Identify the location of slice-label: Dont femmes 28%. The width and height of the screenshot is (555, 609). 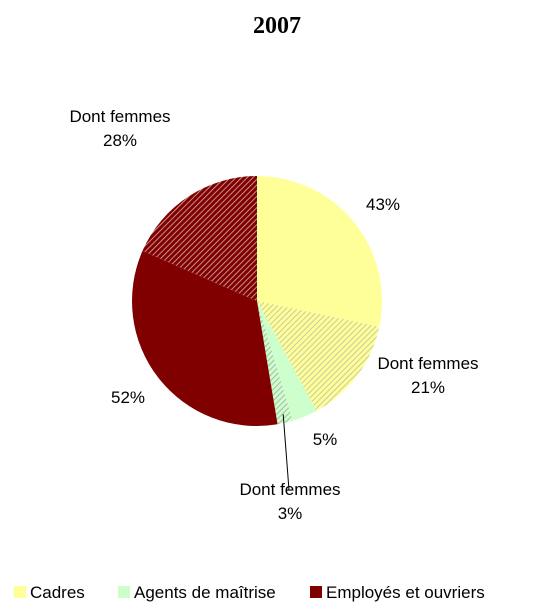
(119, 128).